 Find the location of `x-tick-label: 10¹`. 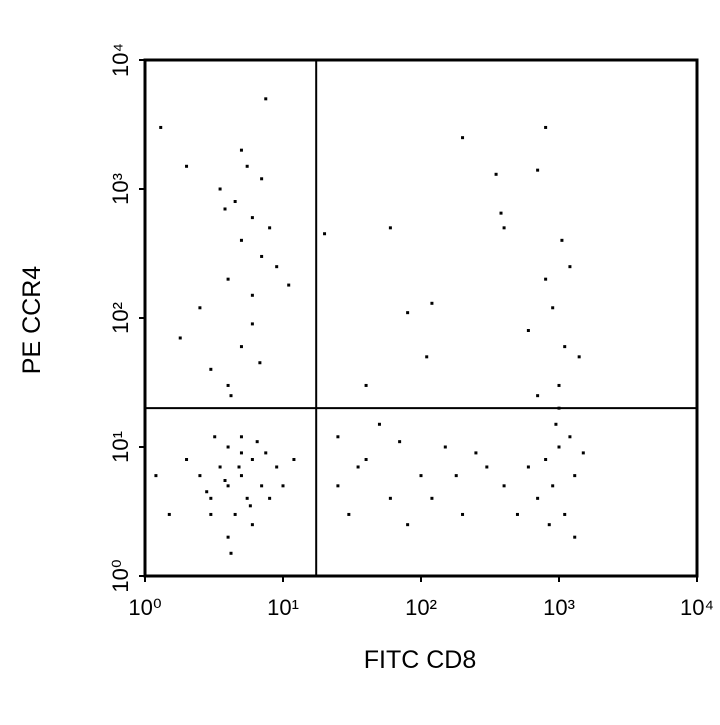

x-tick-label: 10¹ is located at coordinates (283, 607).